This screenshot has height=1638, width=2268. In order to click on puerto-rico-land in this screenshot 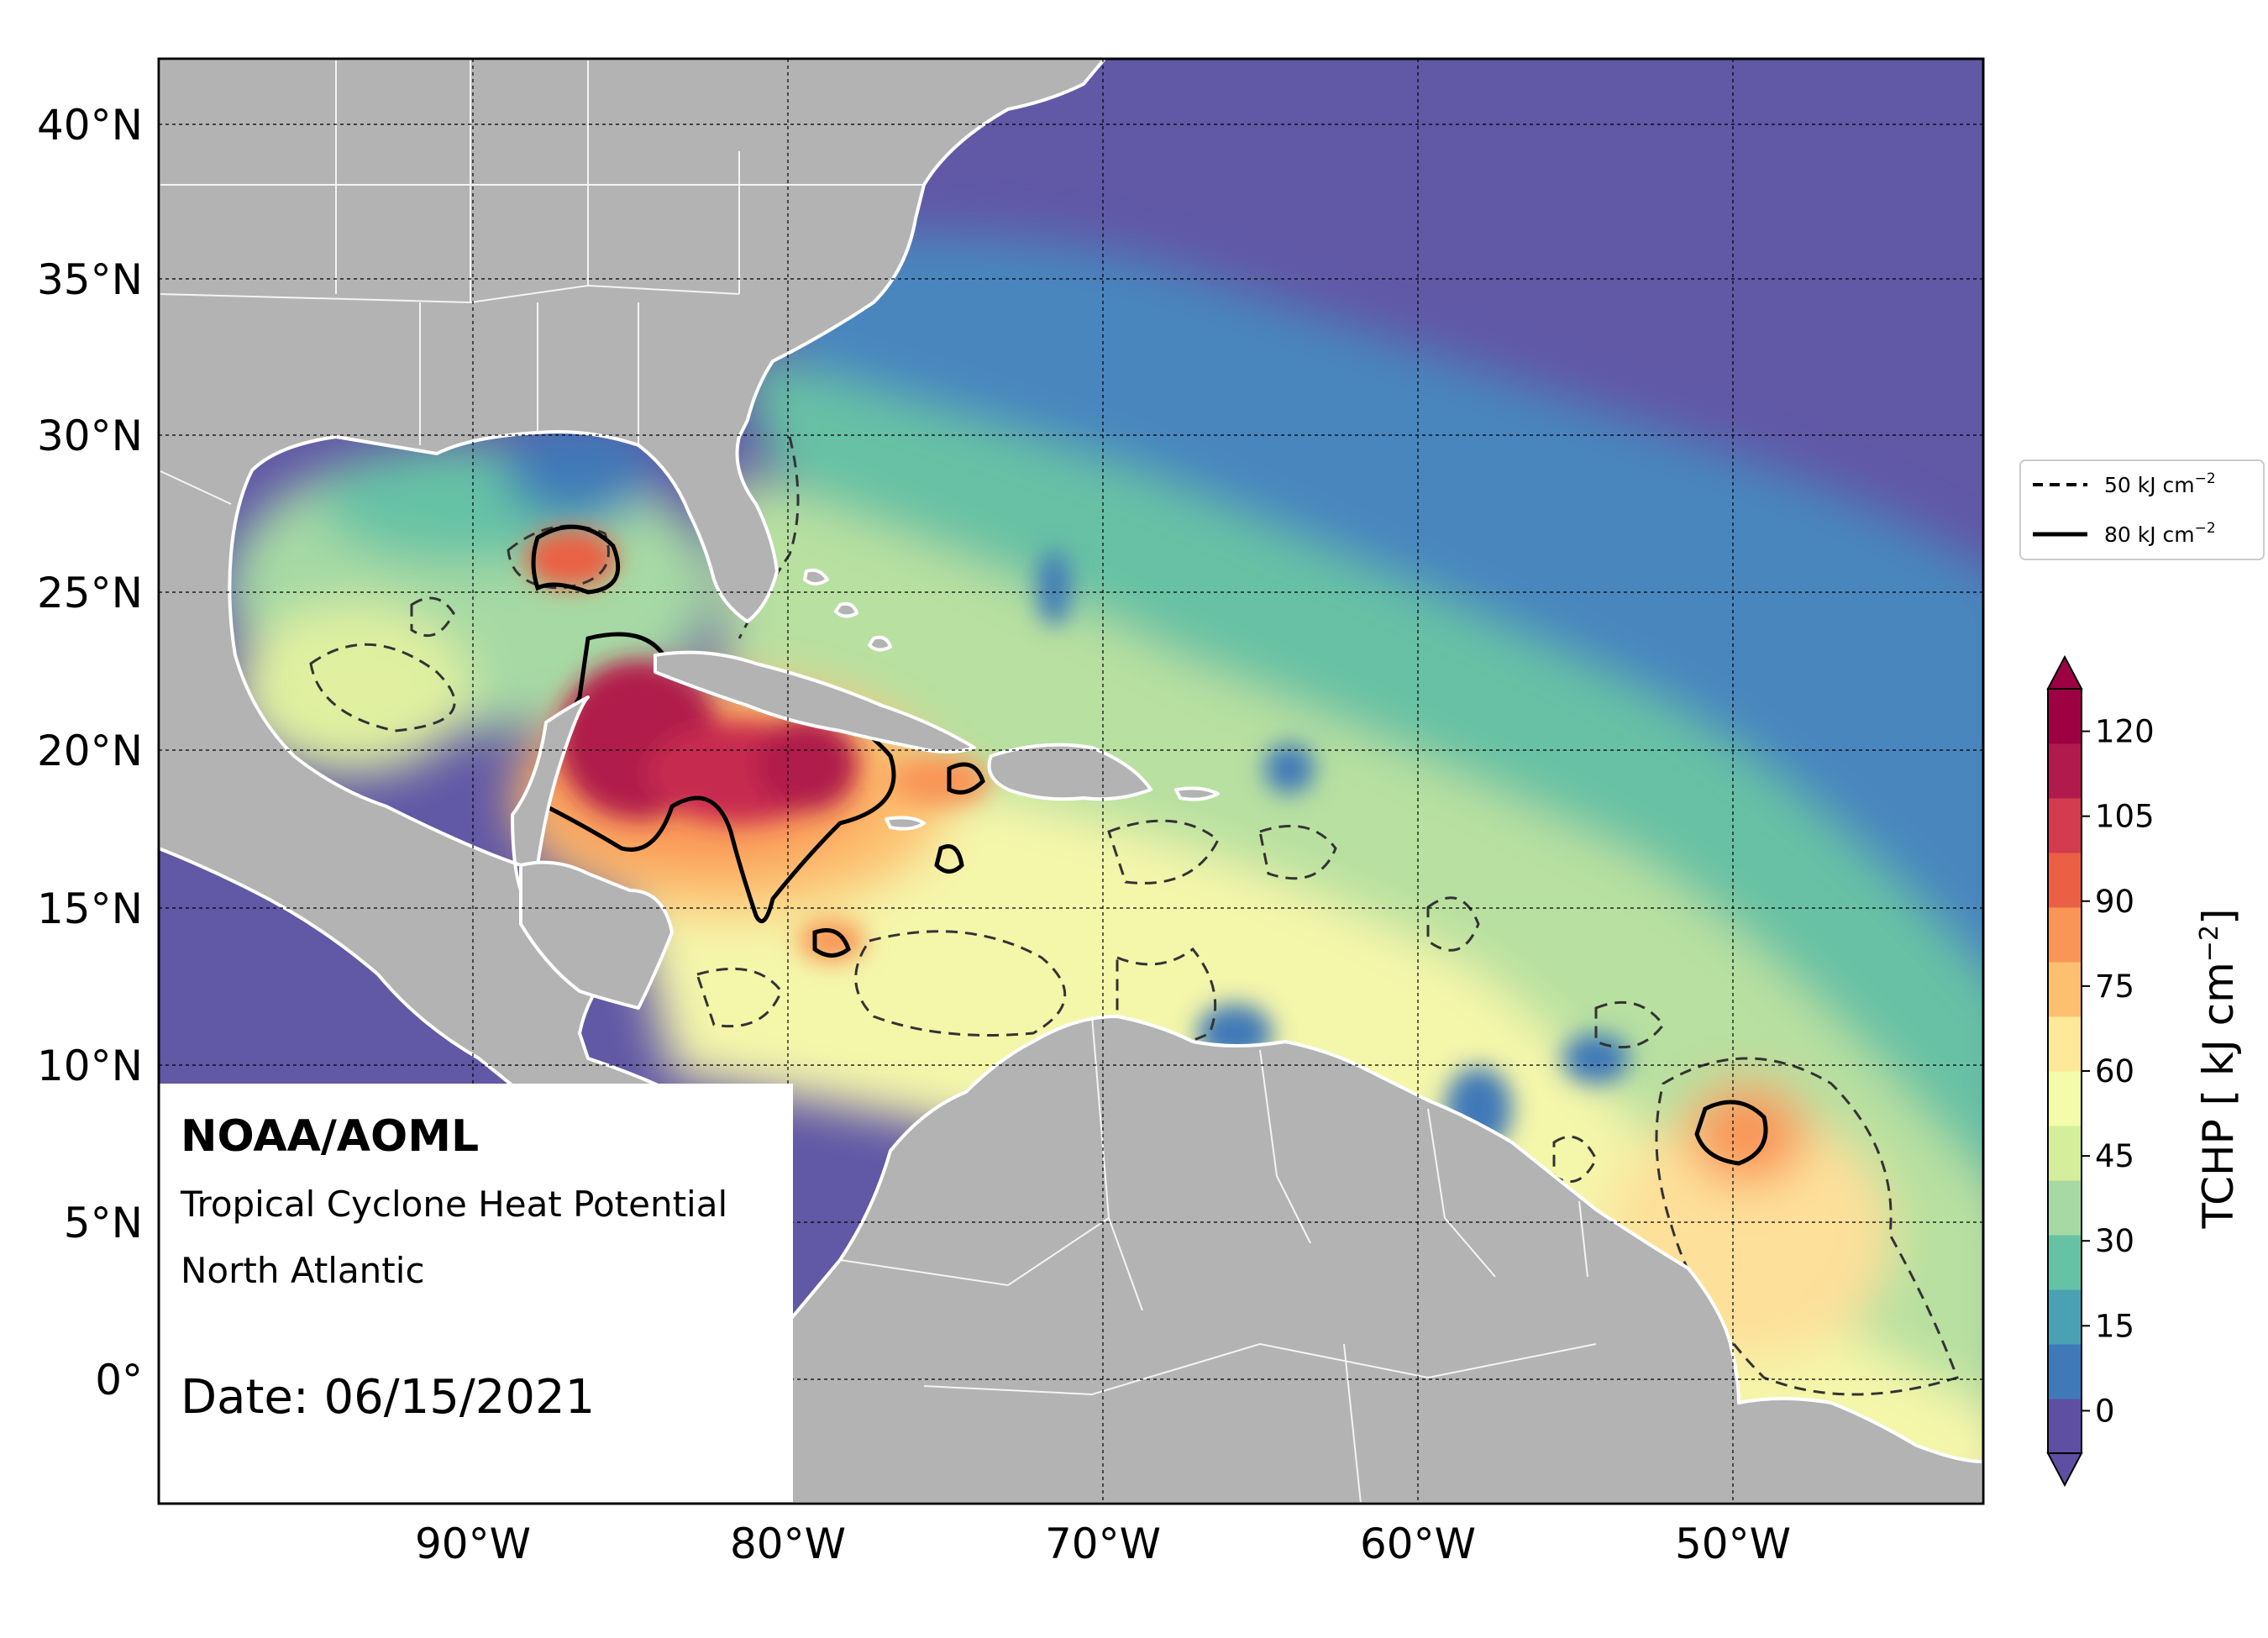, I will do `click(1197, 793)`.